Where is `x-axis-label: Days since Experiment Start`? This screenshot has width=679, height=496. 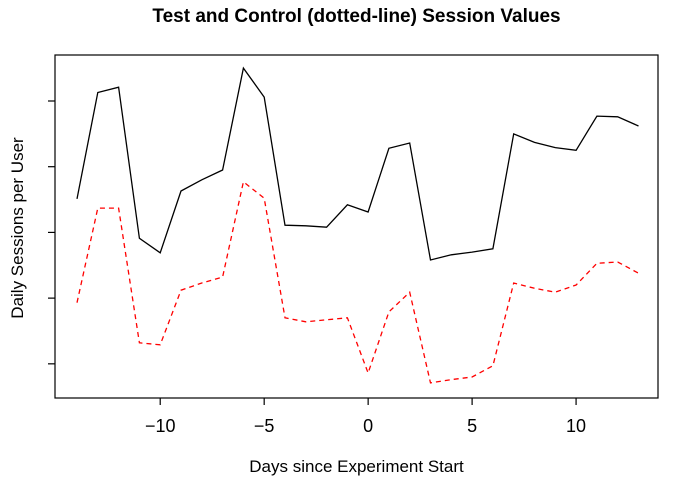 x-axis-label: Days since Experiment Start is located at coordinates (356, 466).